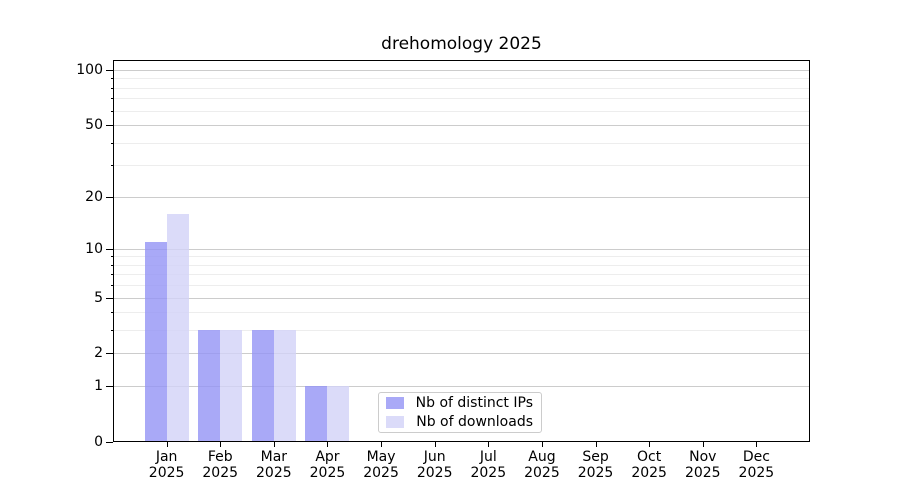 Image resolution: width=900 pixels, height=500 pixels. Describe the element at coordinates (595, 465) in the screenshot. I see `x-tick-label: Sep 2025` at that location.